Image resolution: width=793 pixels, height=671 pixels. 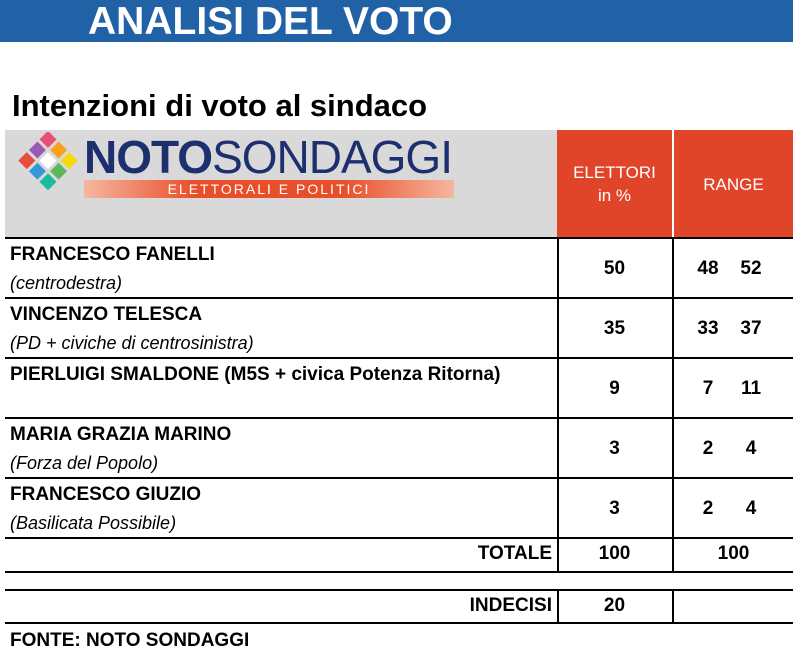 I want to click on brand-light: SONDAGGI, so click(x=332, y=157).